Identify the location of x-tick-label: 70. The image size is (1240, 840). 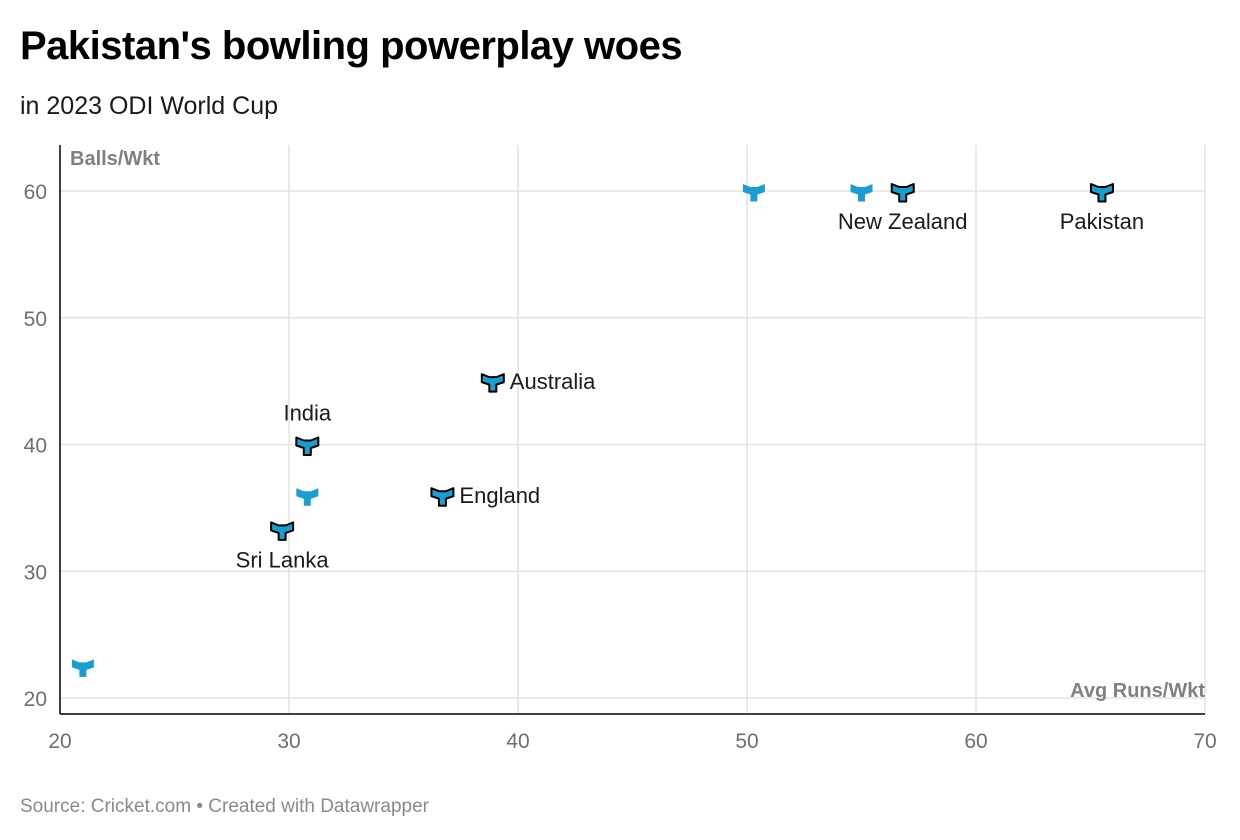
(1204, 741).